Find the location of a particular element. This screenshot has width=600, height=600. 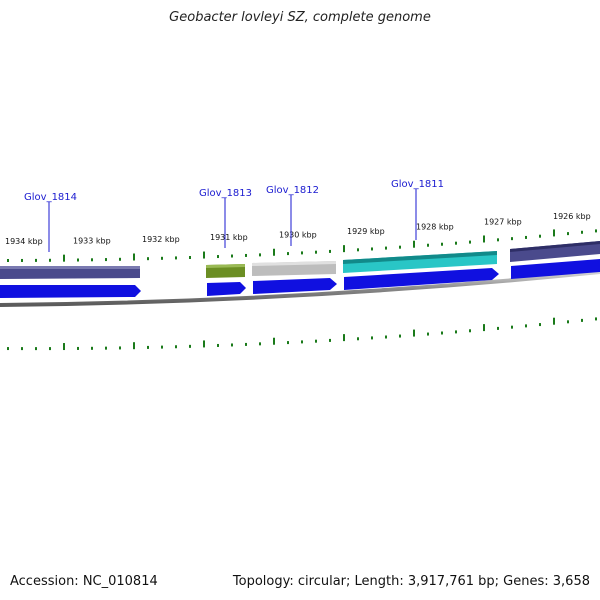

scale-label: 1932 kbp is located at coordinates (161, 239).